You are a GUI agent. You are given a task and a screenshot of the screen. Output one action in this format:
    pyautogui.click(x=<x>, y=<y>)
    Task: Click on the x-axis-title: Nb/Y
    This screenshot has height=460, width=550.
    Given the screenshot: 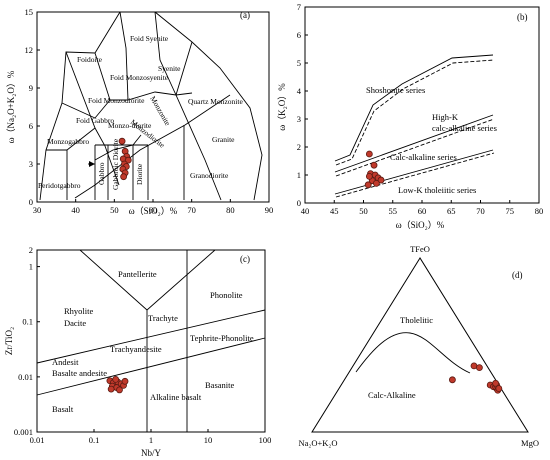 What is the action you would take?
    pyautogui.click(x=151, y=453)
    